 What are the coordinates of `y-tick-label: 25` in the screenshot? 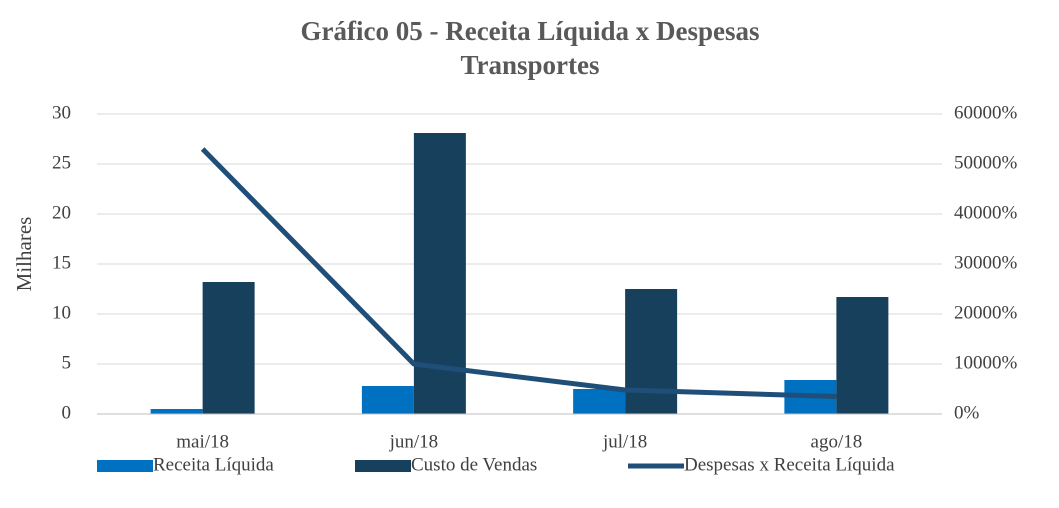 It's located at (61, 162).